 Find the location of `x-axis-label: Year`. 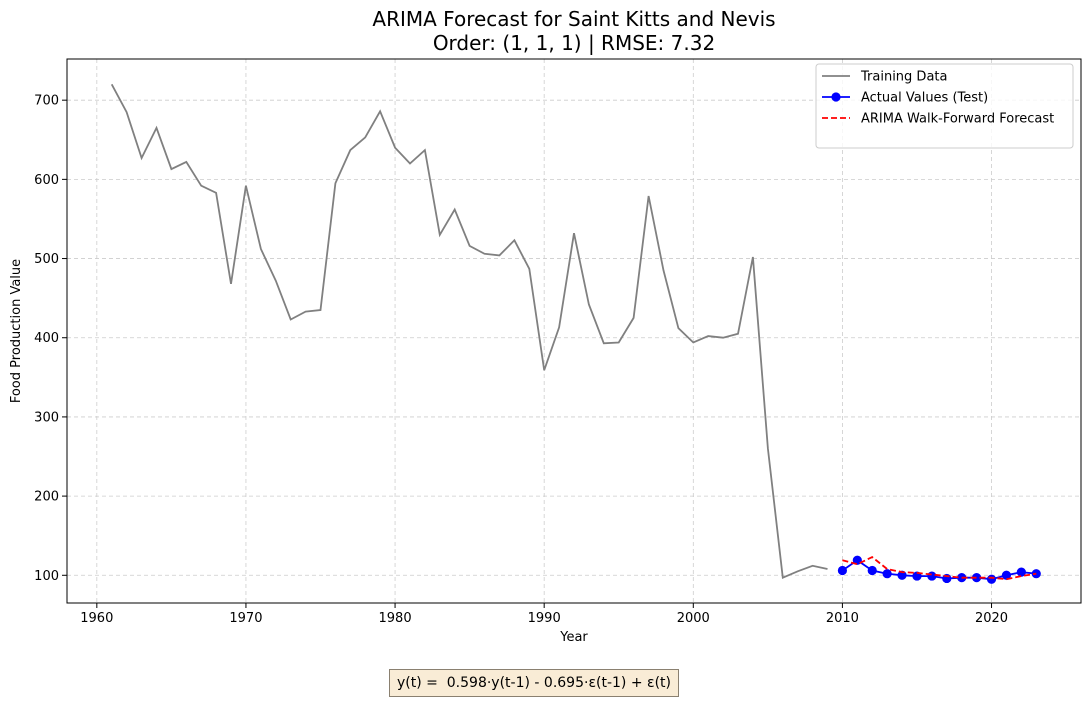

x-axis-label: Year is located at coordinates (573, 637).